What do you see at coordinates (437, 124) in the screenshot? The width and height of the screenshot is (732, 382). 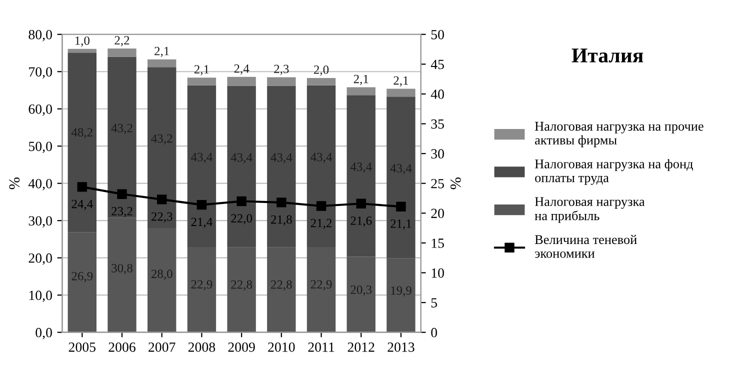 I see `y2-tick-label: 35` at bounding box center [437, 124].